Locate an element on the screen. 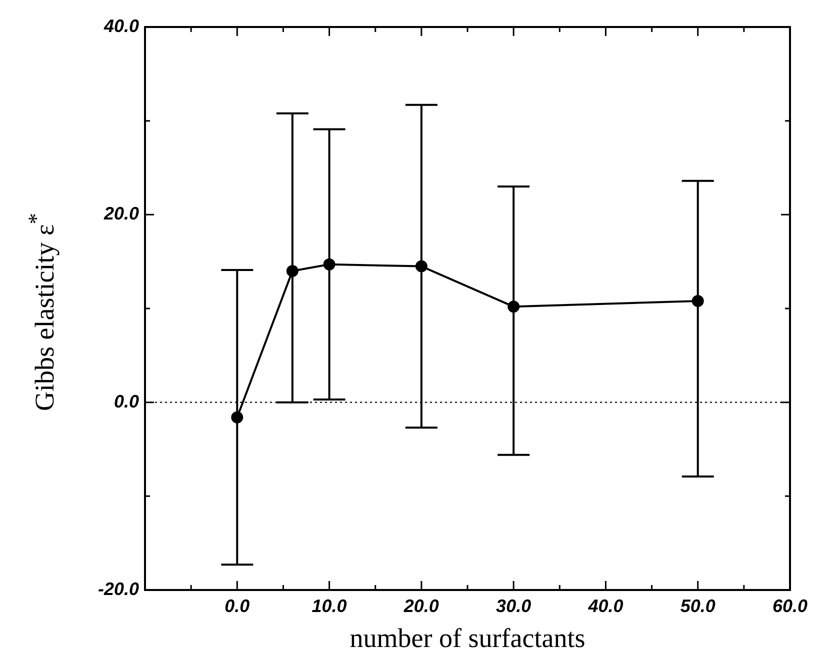 This screenshot has width=818, height=671. x-tick-label: 50.0 is located at coordinates (698, 606).